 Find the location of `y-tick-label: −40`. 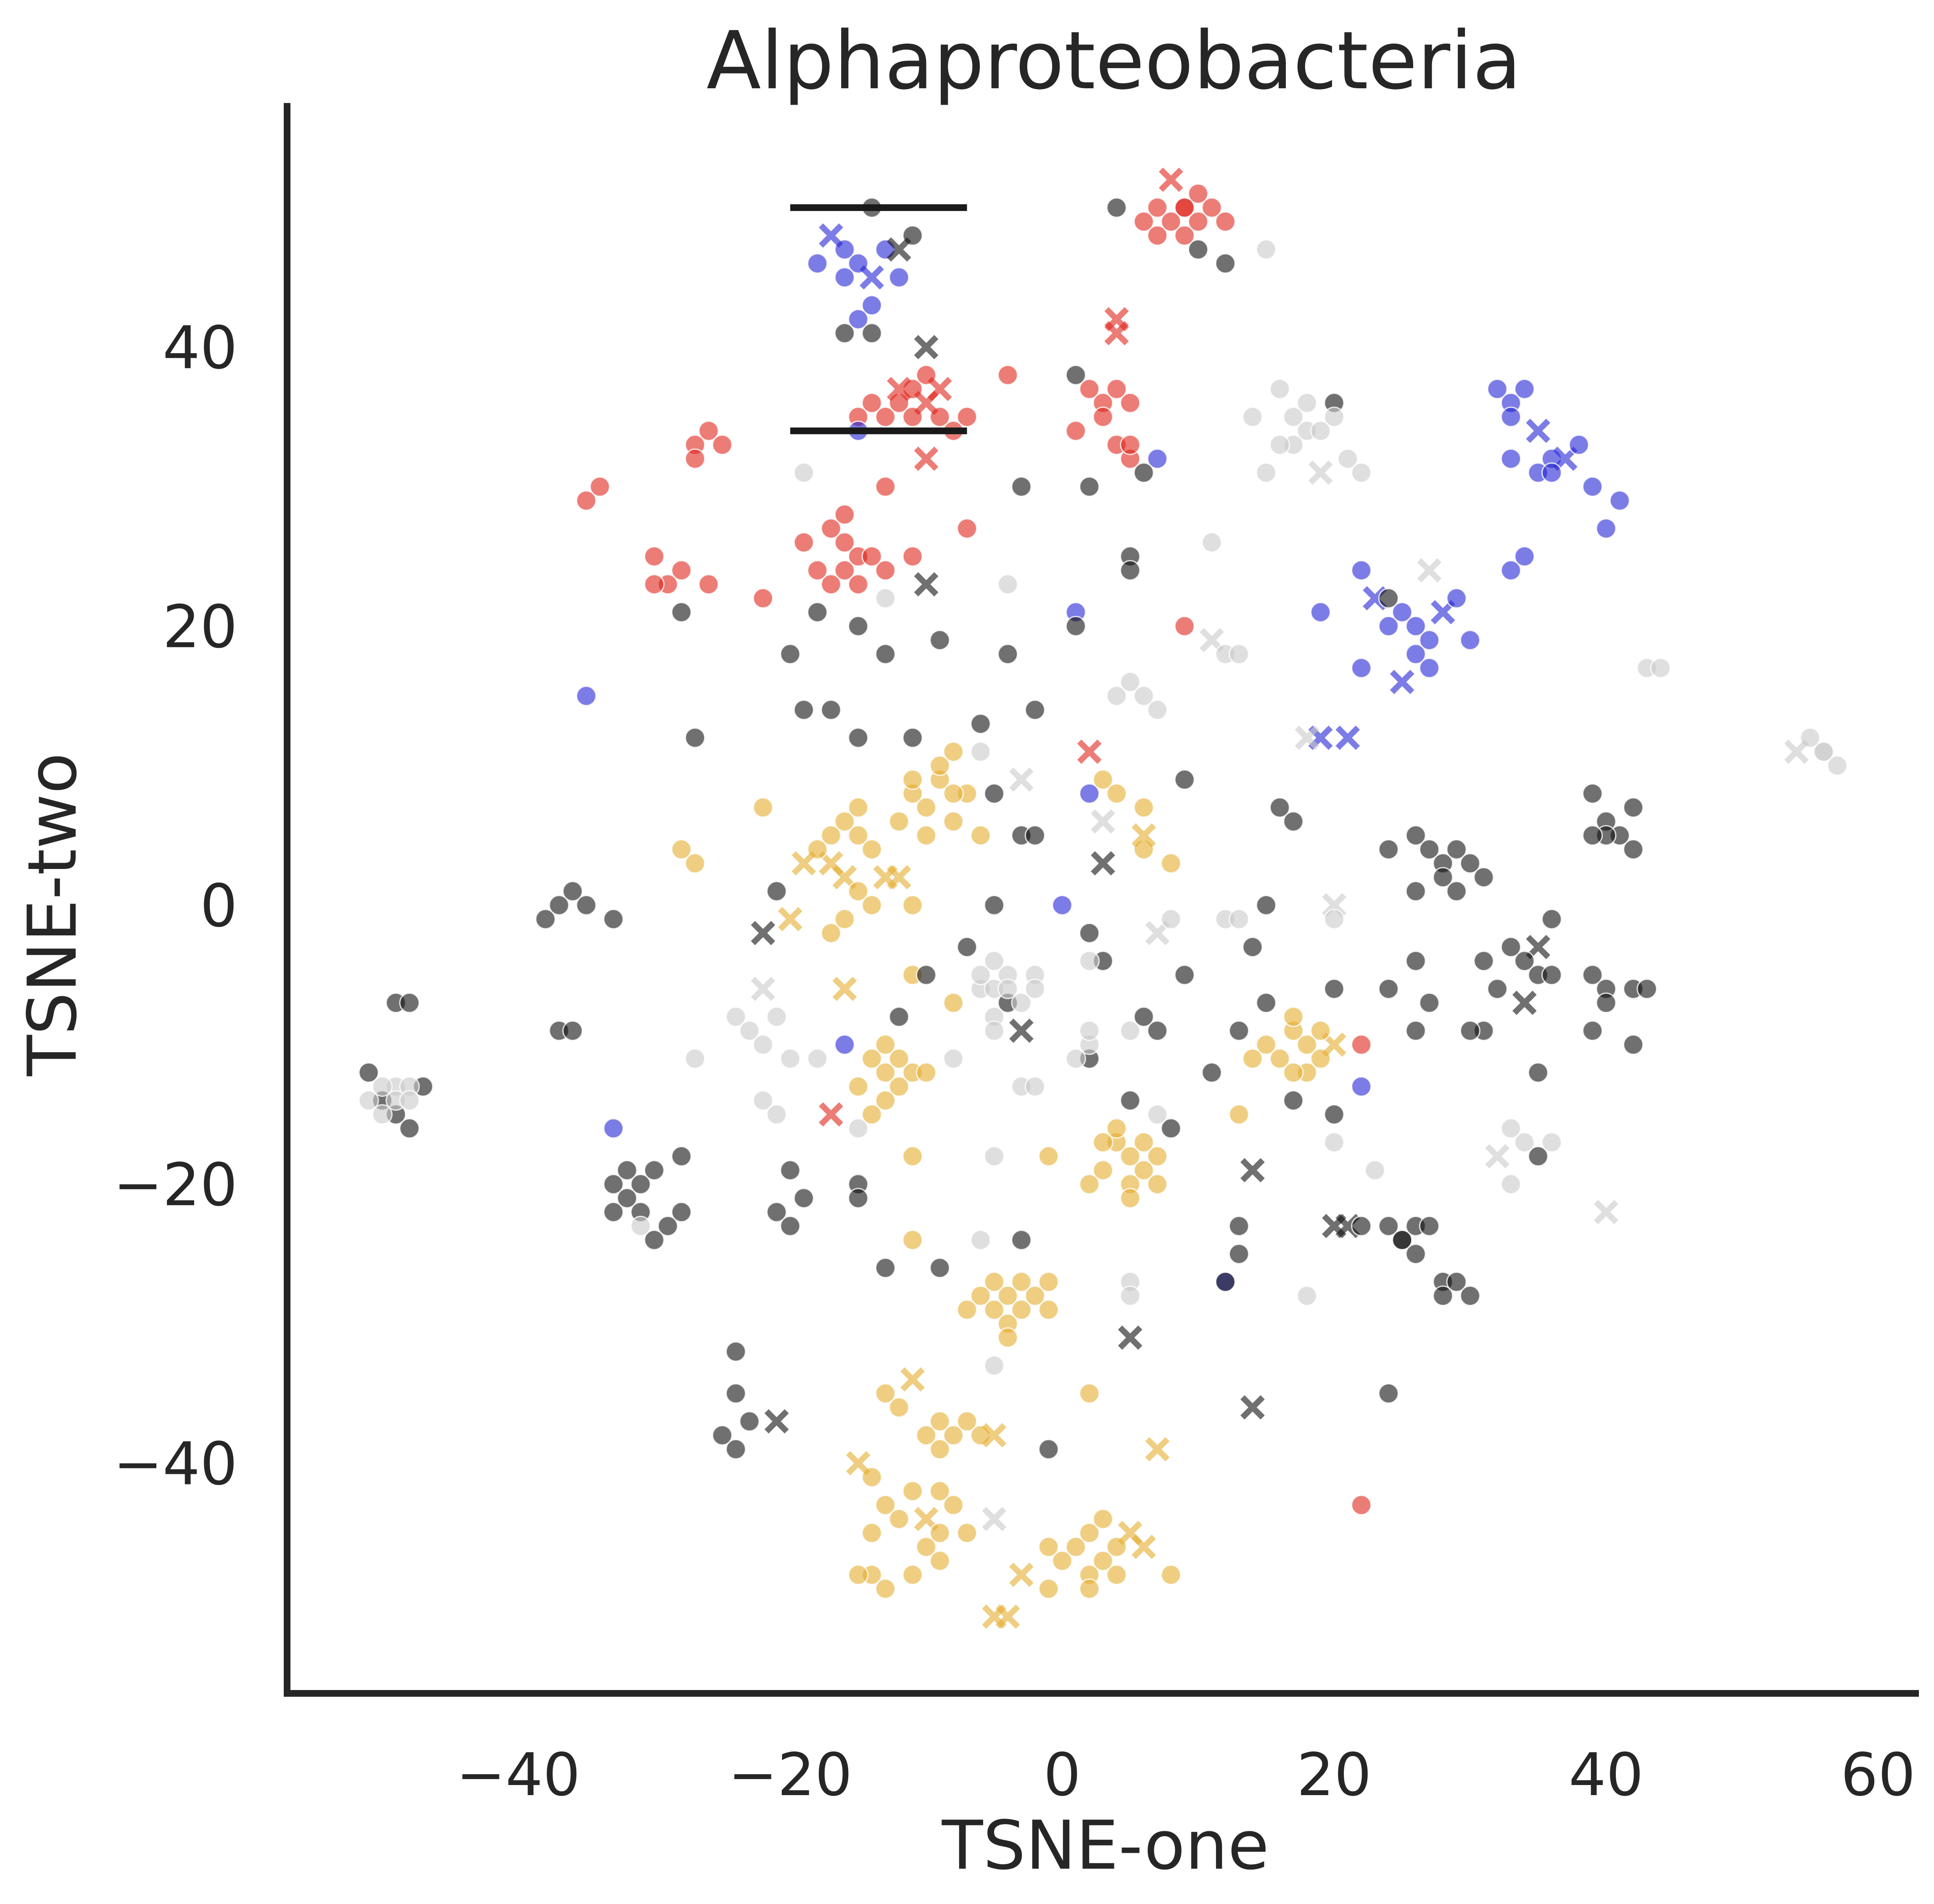

y-tick-label: −40 is located at coordinates (175, 1464).